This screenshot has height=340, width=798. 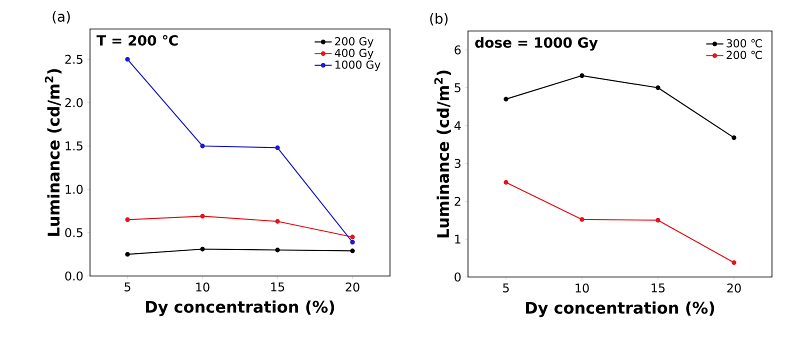 I want to click on chart-title: (a), so click(x=61, y=17).